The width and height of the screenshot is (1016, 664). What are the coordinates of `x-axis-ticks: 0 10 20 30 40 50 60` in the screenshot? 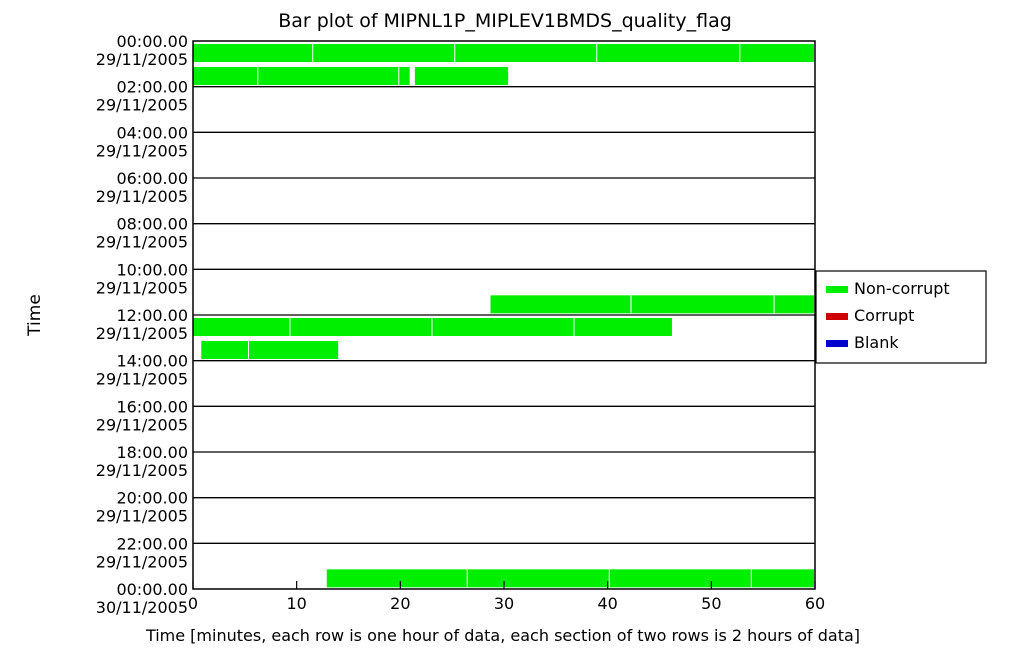 It's located at (506, 597).